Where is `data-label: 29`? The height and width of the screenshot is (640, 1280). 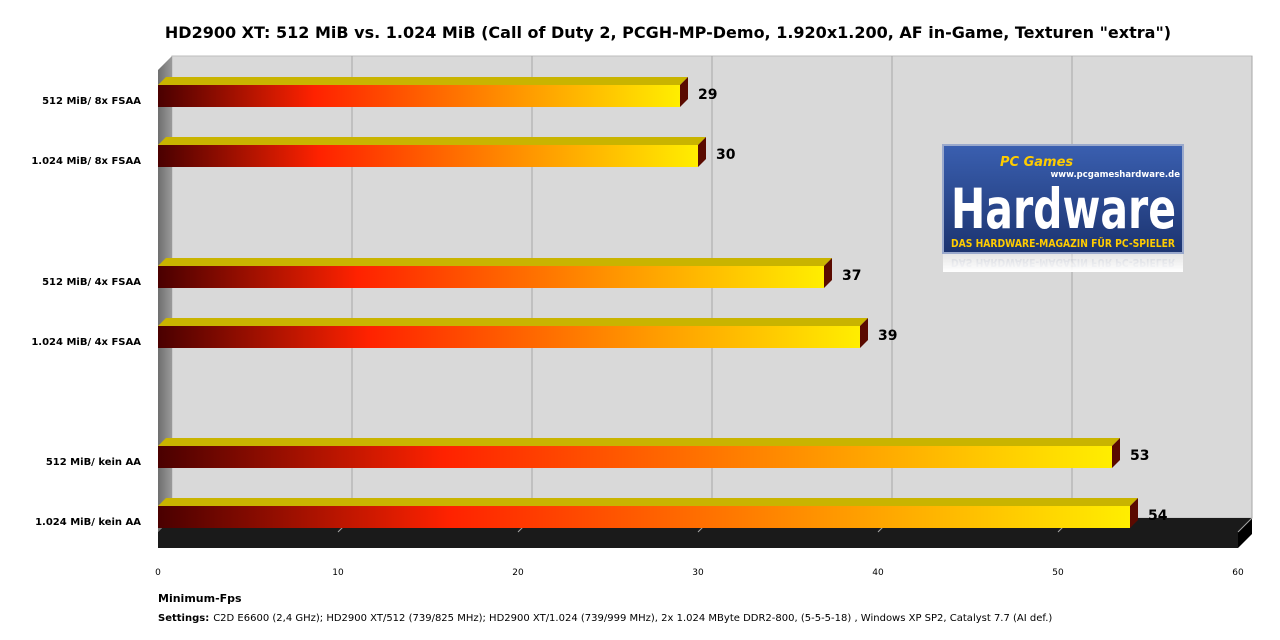 data-label: 29 is located at coordinates (707, 95).